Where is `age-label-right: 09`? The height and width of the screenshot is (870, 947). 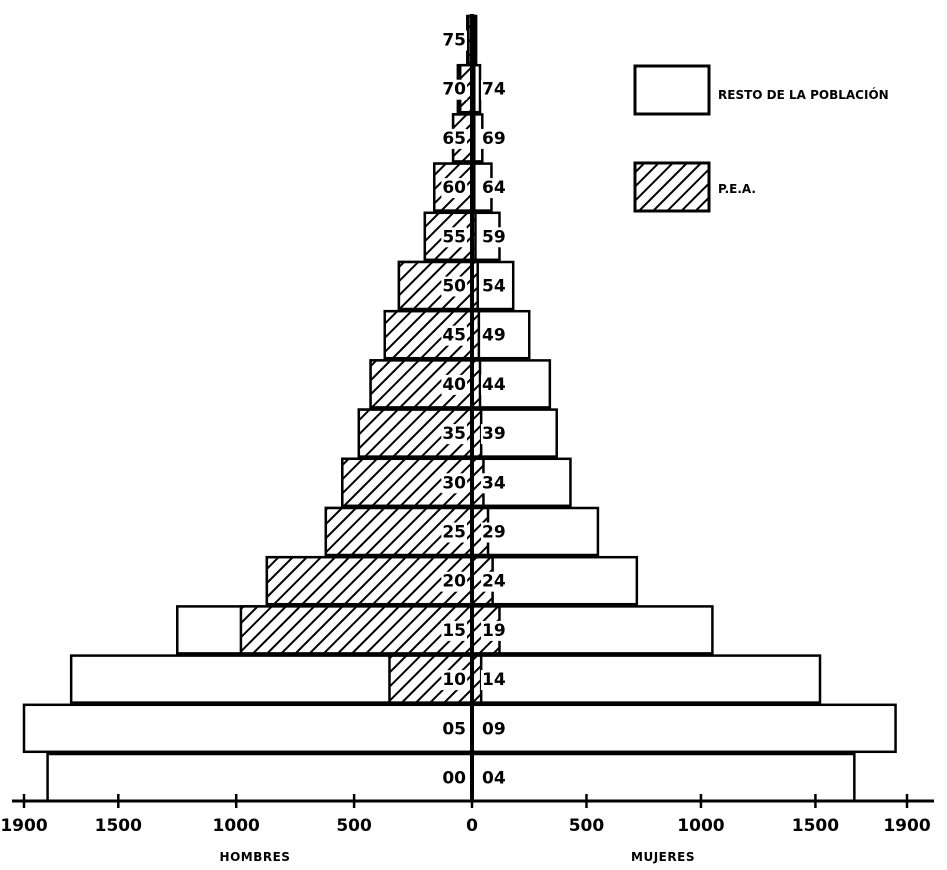 age-label-right: 09 is located at coordinates (494, 729).